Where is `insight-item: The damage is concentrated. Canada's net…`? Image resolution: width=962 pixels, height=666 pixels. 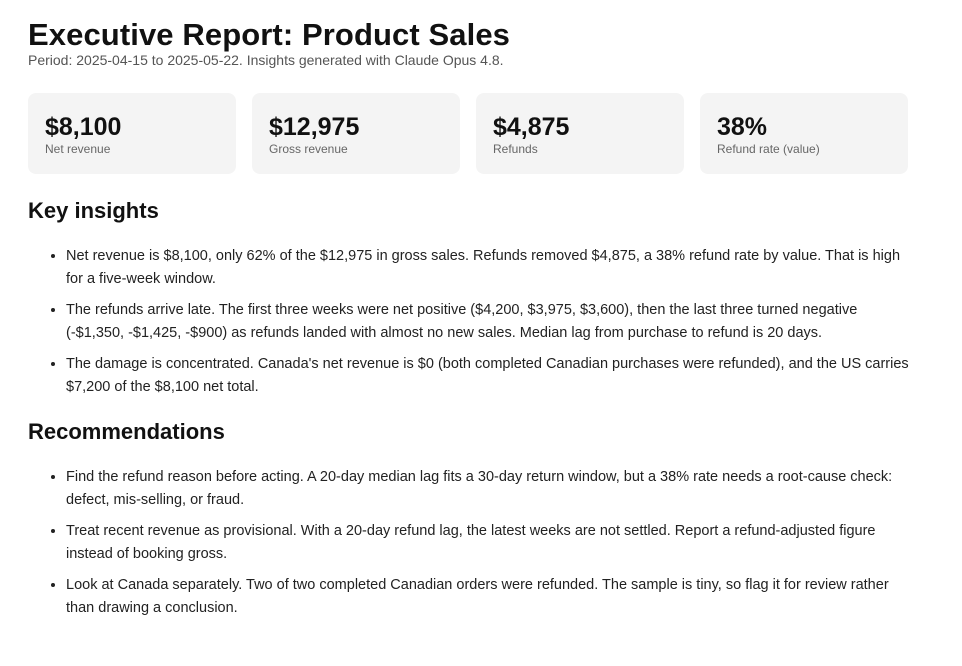
insight-item: The damage is concentrated. Canada's net… is located at coordinates (491, 376).